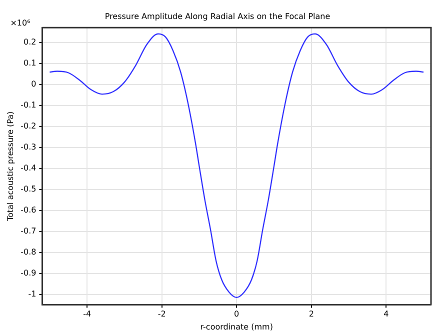 The width and height of the screenshot is (439, 335). I want to click on y-tick-label: 0, so click(33, 83).